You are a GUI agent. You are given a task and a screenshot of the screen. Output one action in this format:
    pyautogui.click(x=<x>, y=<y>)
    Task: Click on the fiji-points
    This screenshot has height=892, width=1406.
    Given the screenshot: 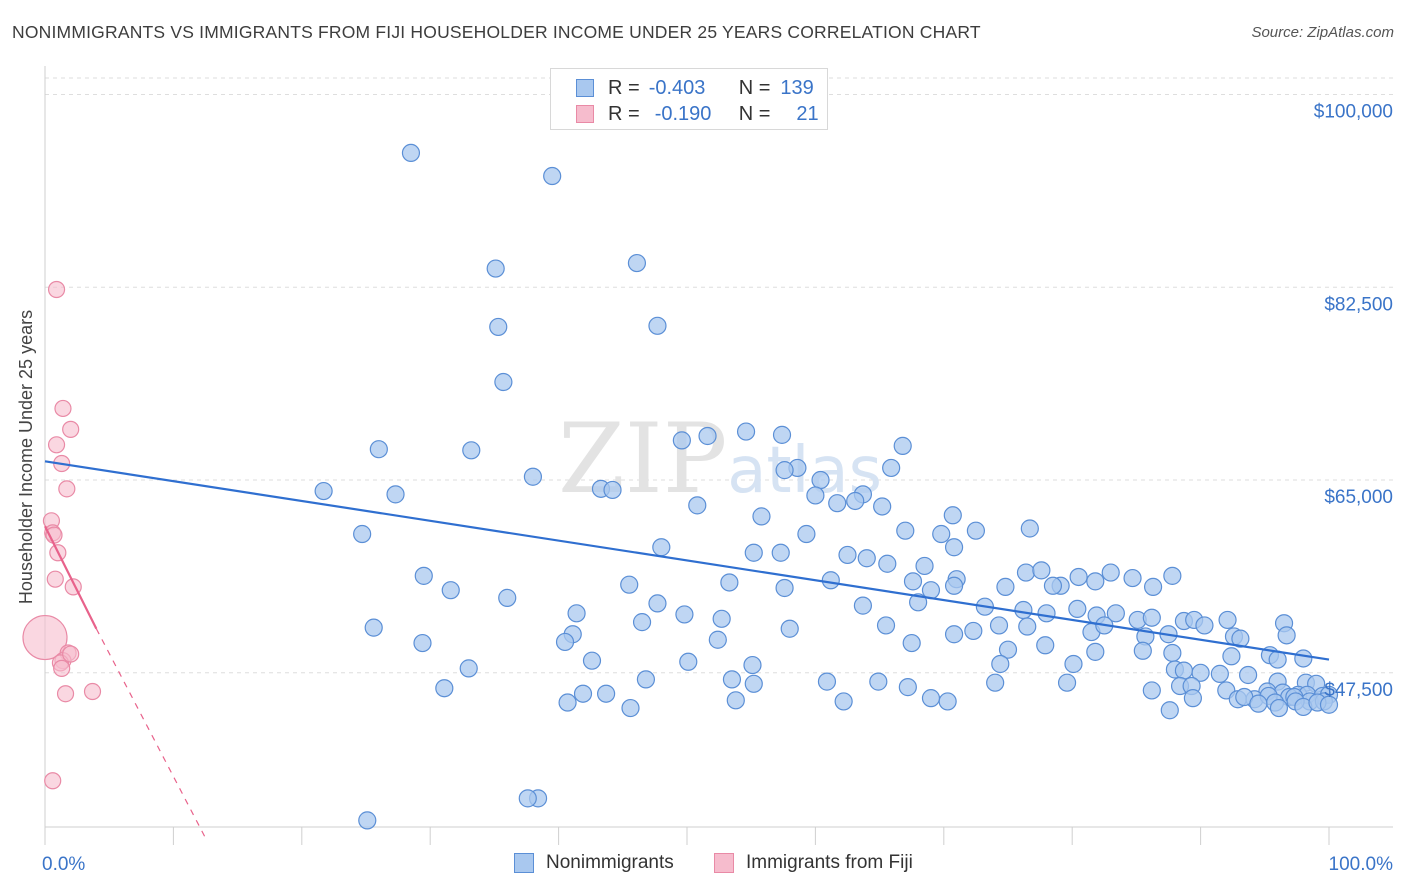 What is the action you would take?
    pyautogui.click(x=62, y=535)
    